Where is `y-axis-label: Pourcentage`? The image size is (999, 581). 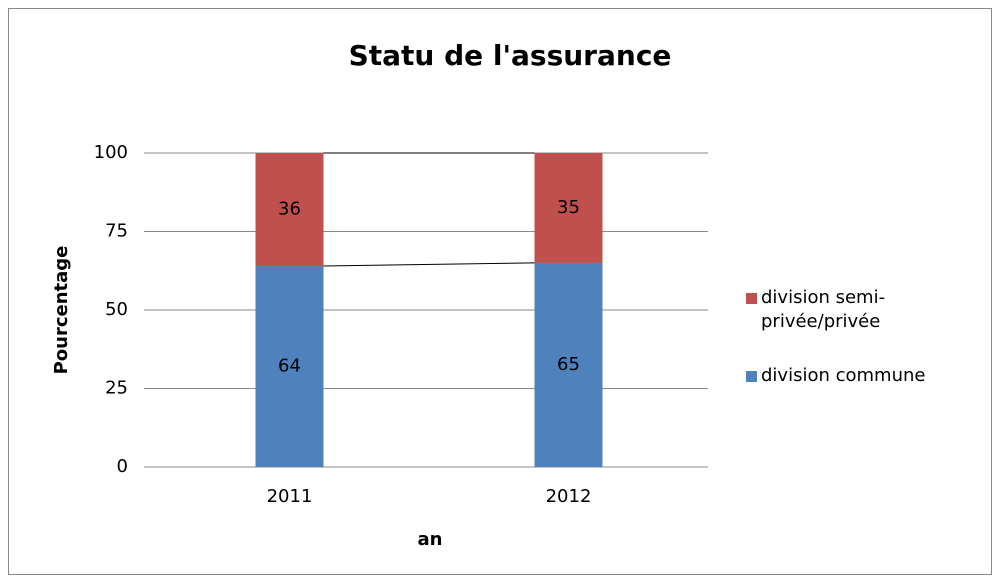 y-axis-label: Pourcentage is located at coordinates (61, 310).